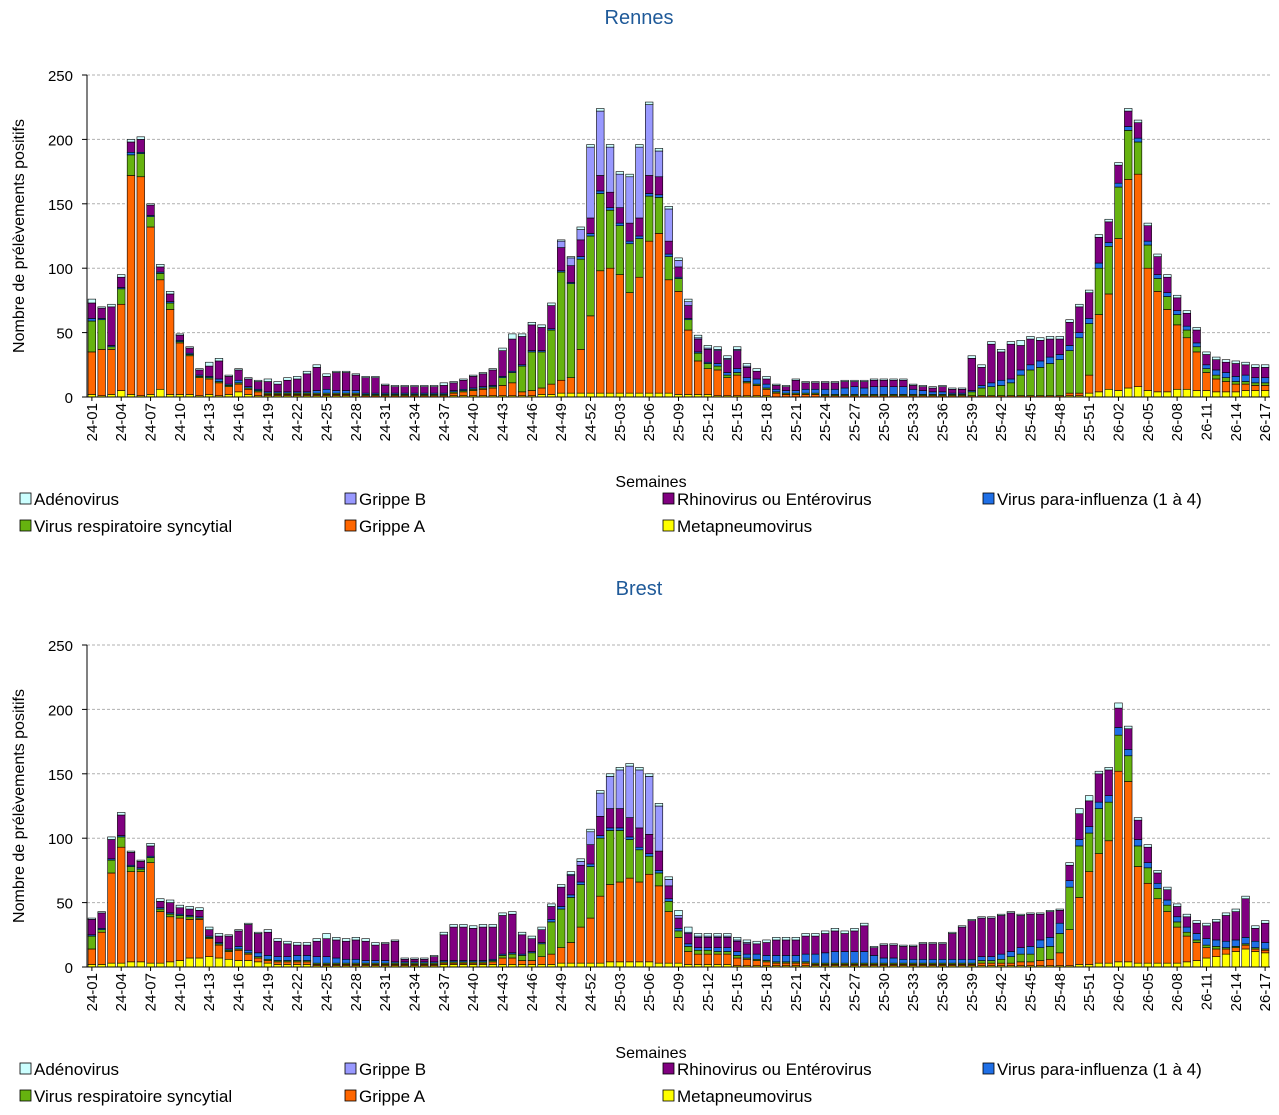 The height and width of the screenshot is (1115, 1279). Describe the element at coordinates (1206, 421) in the screenshot. I see `x-tick-label: 26-11` at that location.